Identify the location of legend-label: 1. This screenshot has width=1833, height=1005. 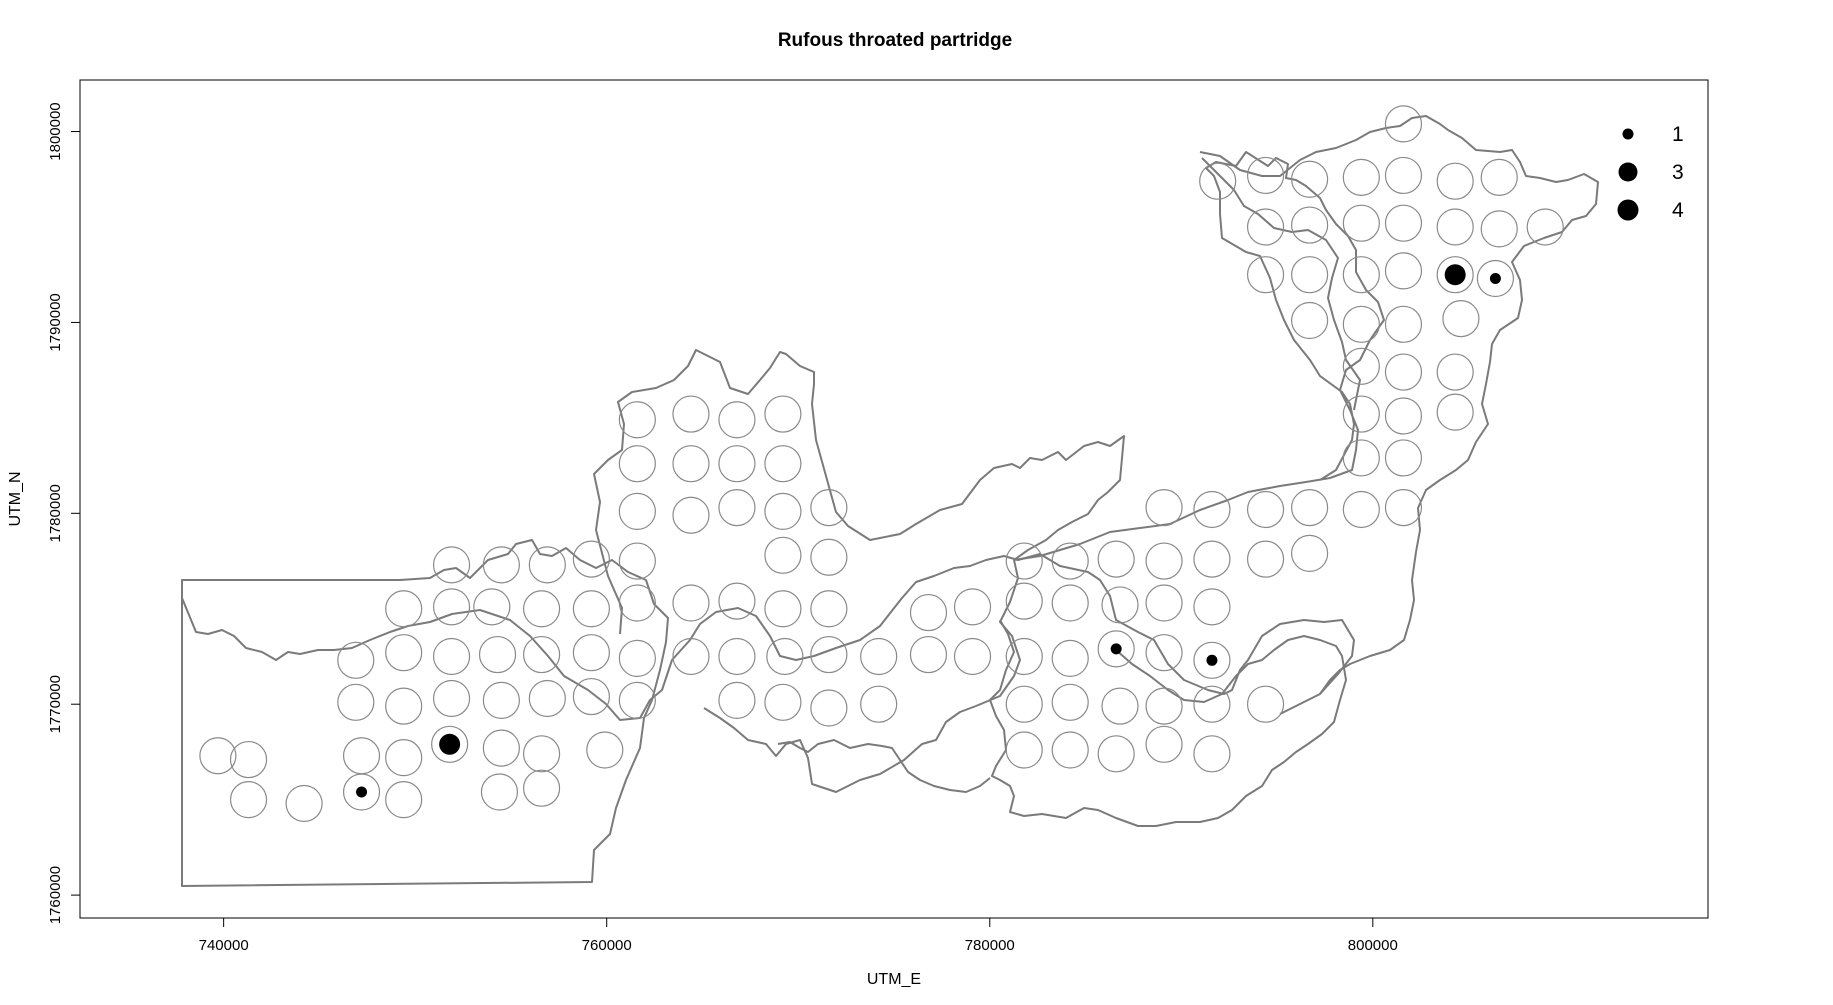
(1678, 134).